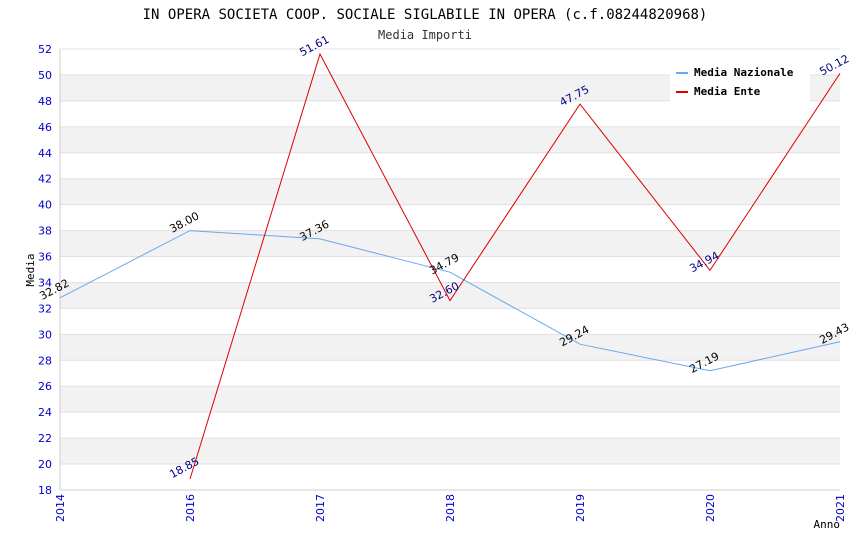 This screenshot has height=550, width=850. Describe the element at coordinates (320, 508) in the screenshot. I see `x-tick-label: 2017` at that location.